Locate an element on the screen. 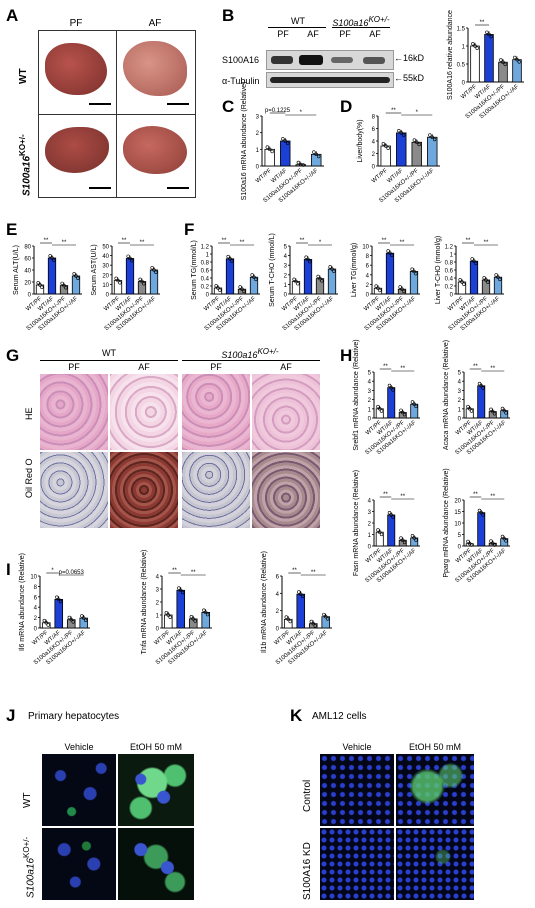  histo-he-wt-af is located at coordinates (144, 412).